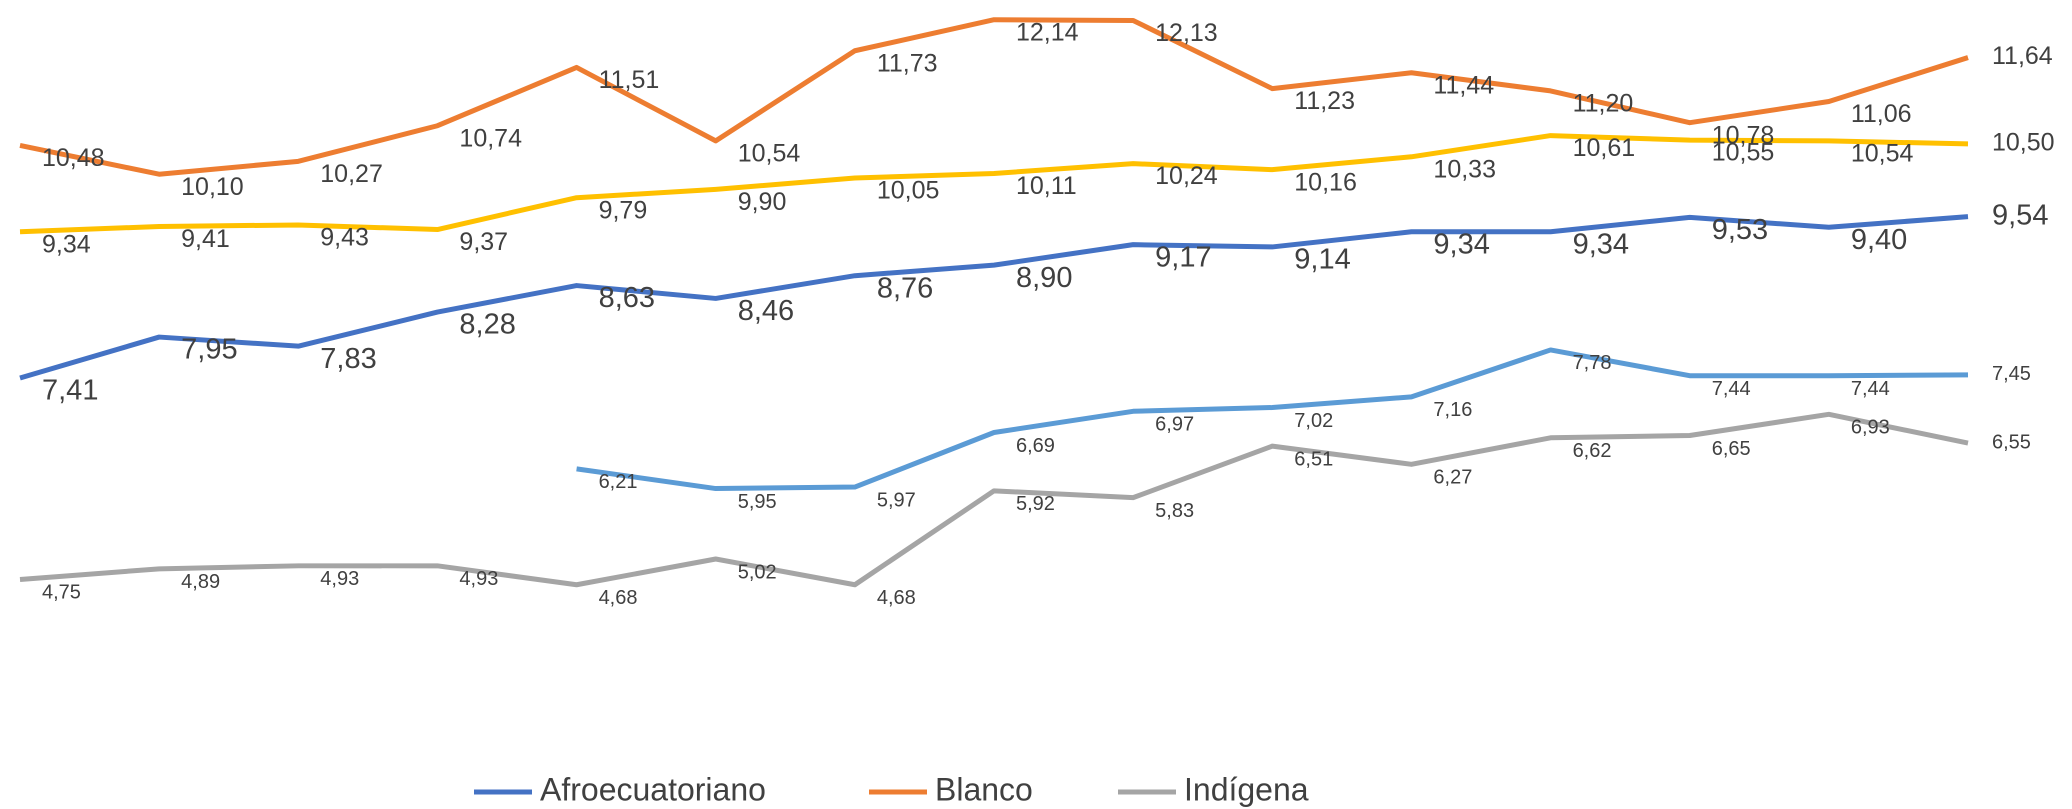  What do you see at coordinates (490, 138) in the screenshot?
I see `data-label: 10,74` at bounding box center [490, 138].